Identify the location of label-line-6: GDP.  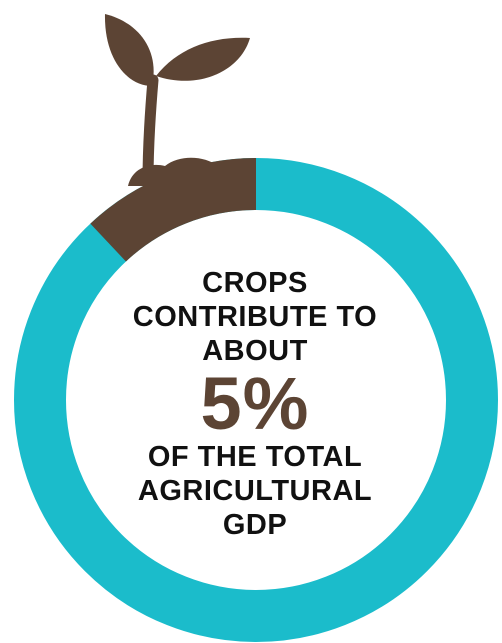
(255, 525).